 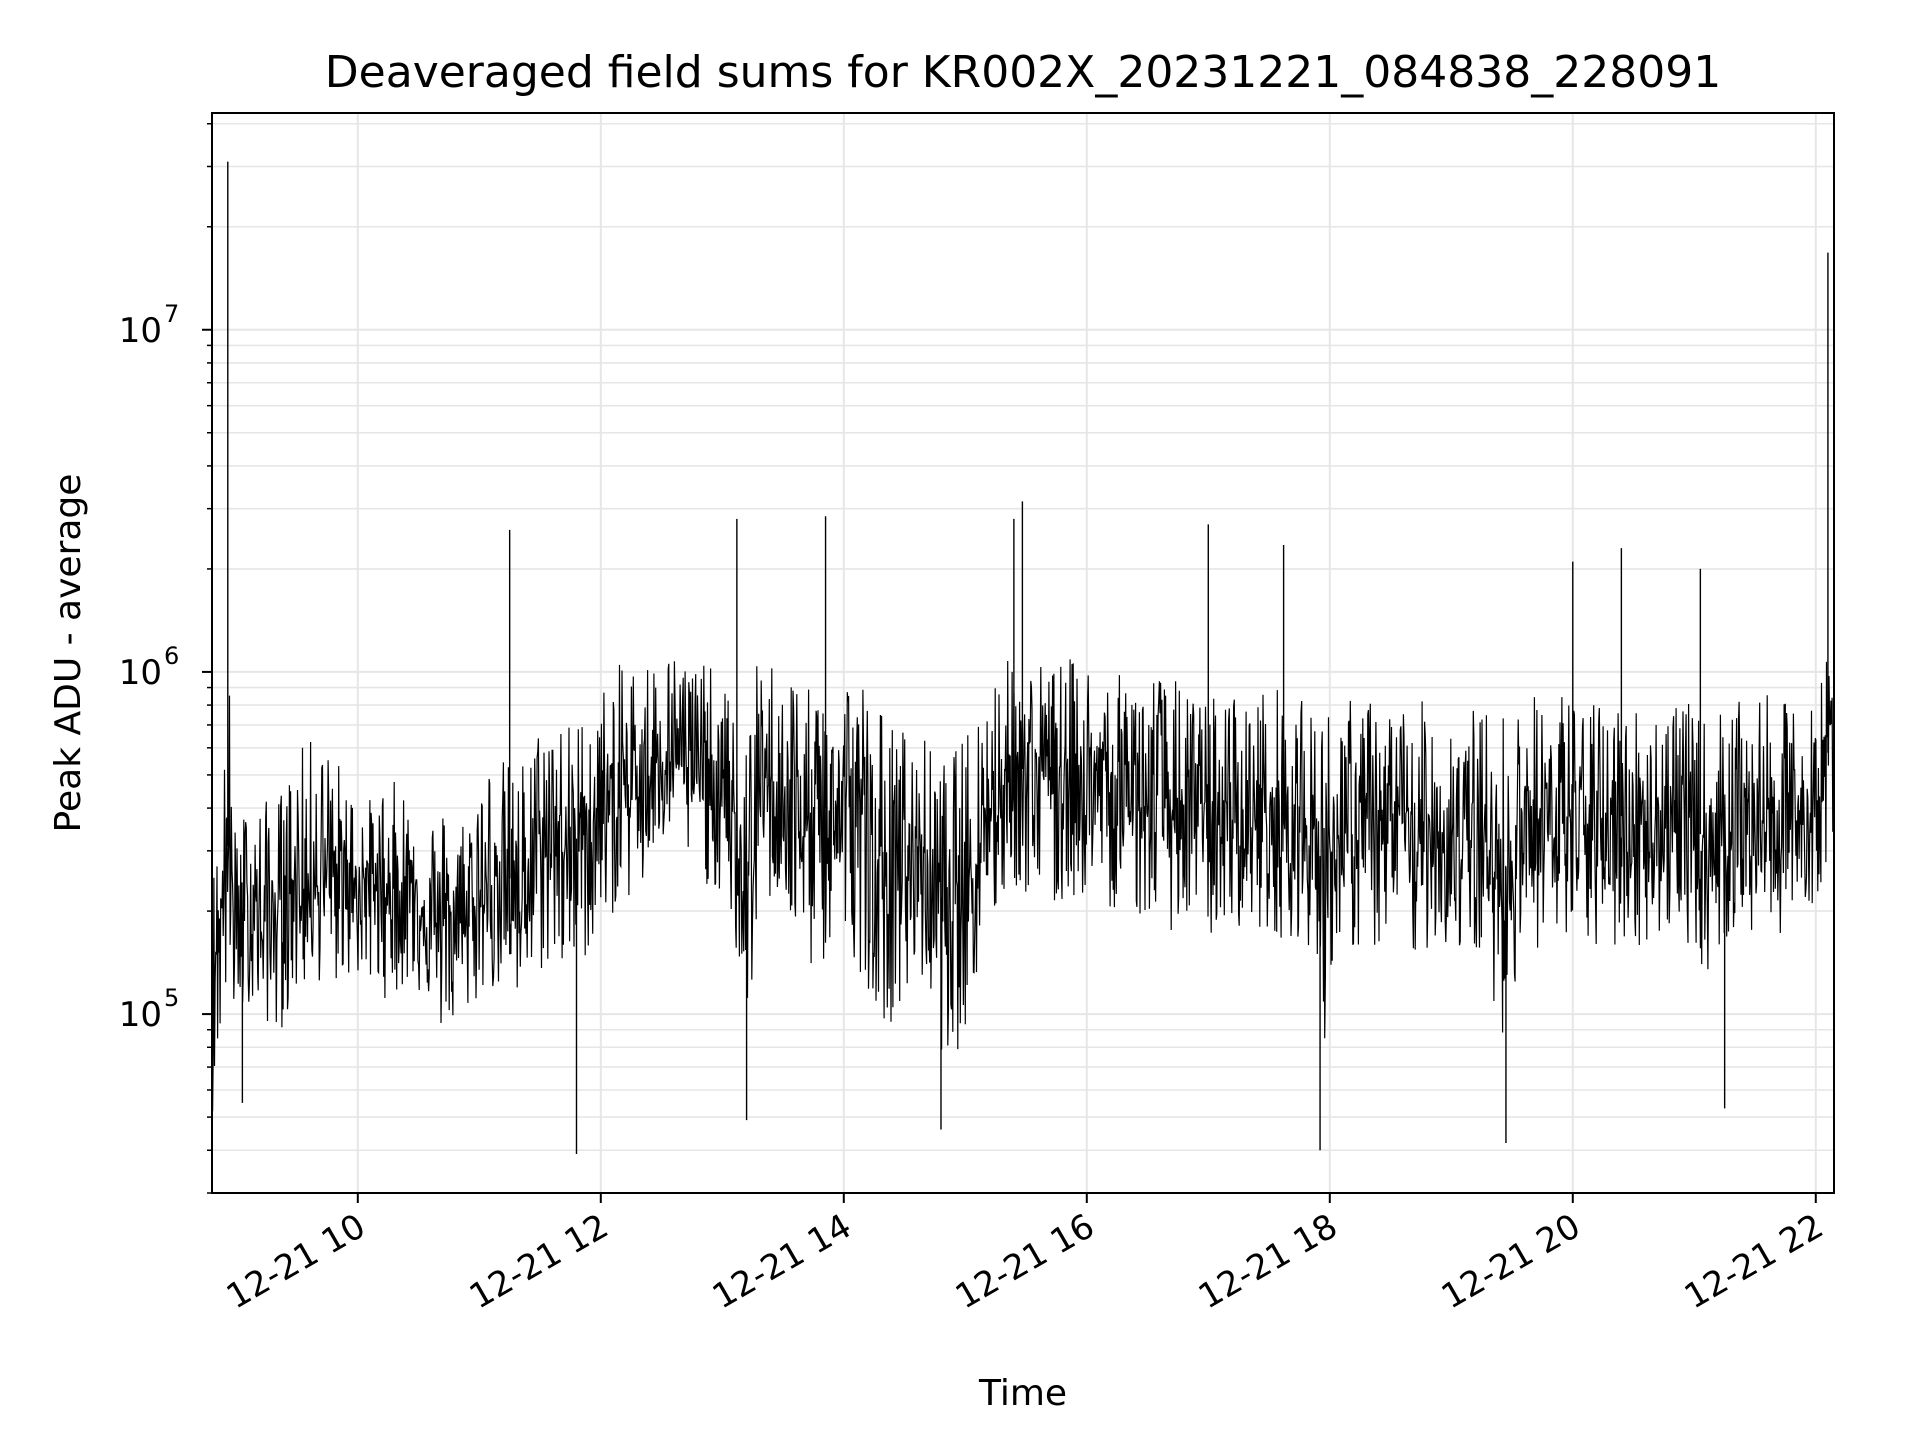 What do you see at coordinates (1511, 1261) in the screenshot?
I see `x-tick-label: 12-21 20` at bounding box center [1511, 1261].